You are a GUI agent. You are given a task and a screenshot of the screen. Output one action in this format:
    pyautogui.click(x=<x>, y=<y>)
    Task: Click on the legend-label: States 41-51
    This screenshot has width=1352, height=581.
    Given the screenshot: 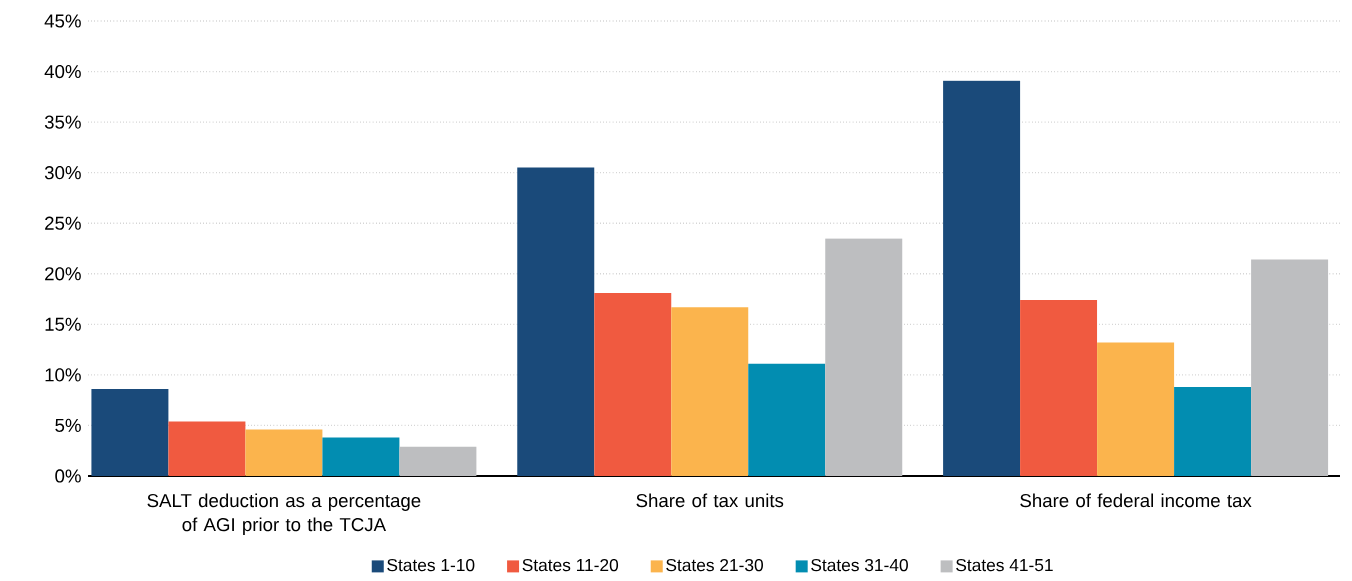 What is the action you would take?
    pyautogui.click(x=1004, y=565)
    